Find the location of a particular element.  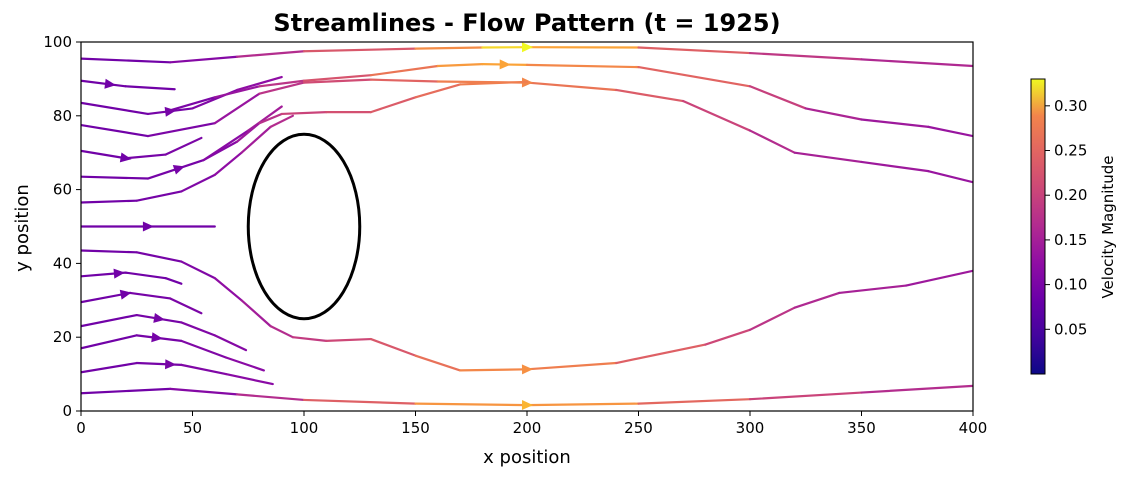

x-tick-label: 250 is located at coordinates (638, 428).